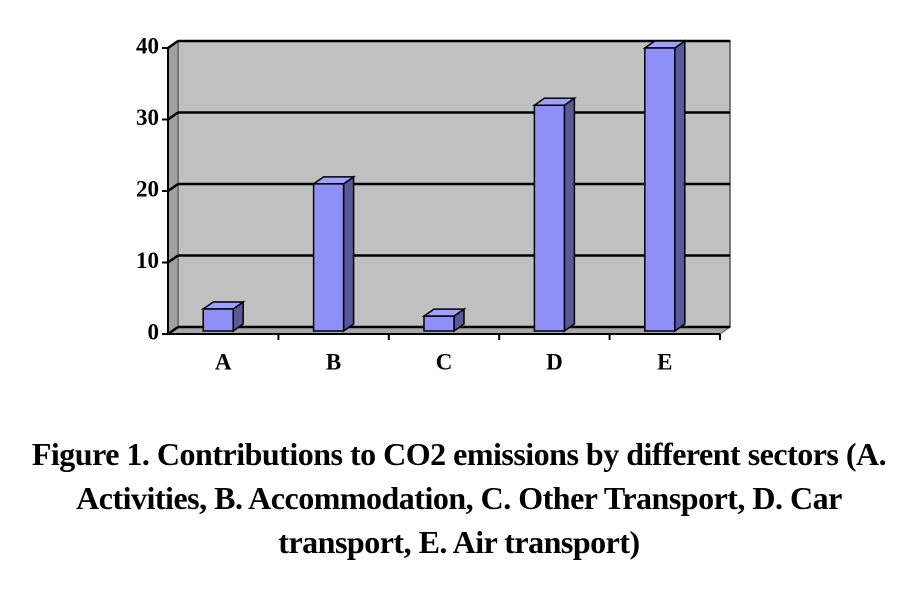  I want to click on y-tick-label: 10, so click(147, 260).